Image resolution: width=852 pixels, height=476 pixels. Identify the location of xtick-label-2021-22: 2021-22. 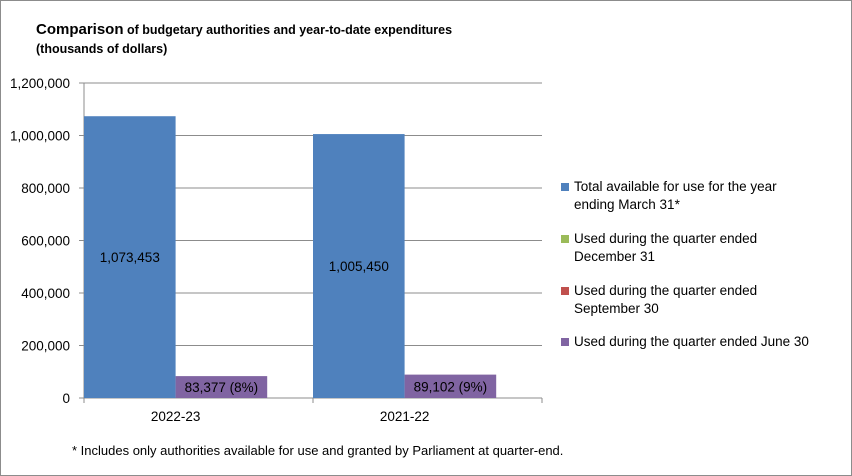
(405, 416).